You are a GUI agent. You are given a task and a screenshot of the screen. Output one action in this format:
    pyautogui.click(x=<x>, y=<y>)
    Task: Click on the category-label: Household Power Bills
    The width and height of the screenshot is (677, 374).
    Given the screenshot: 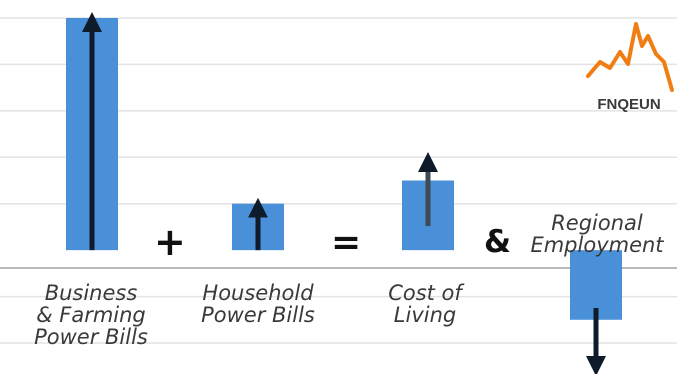 What is the action you would take?
    pyautogui.click(x=258, y=304)
    